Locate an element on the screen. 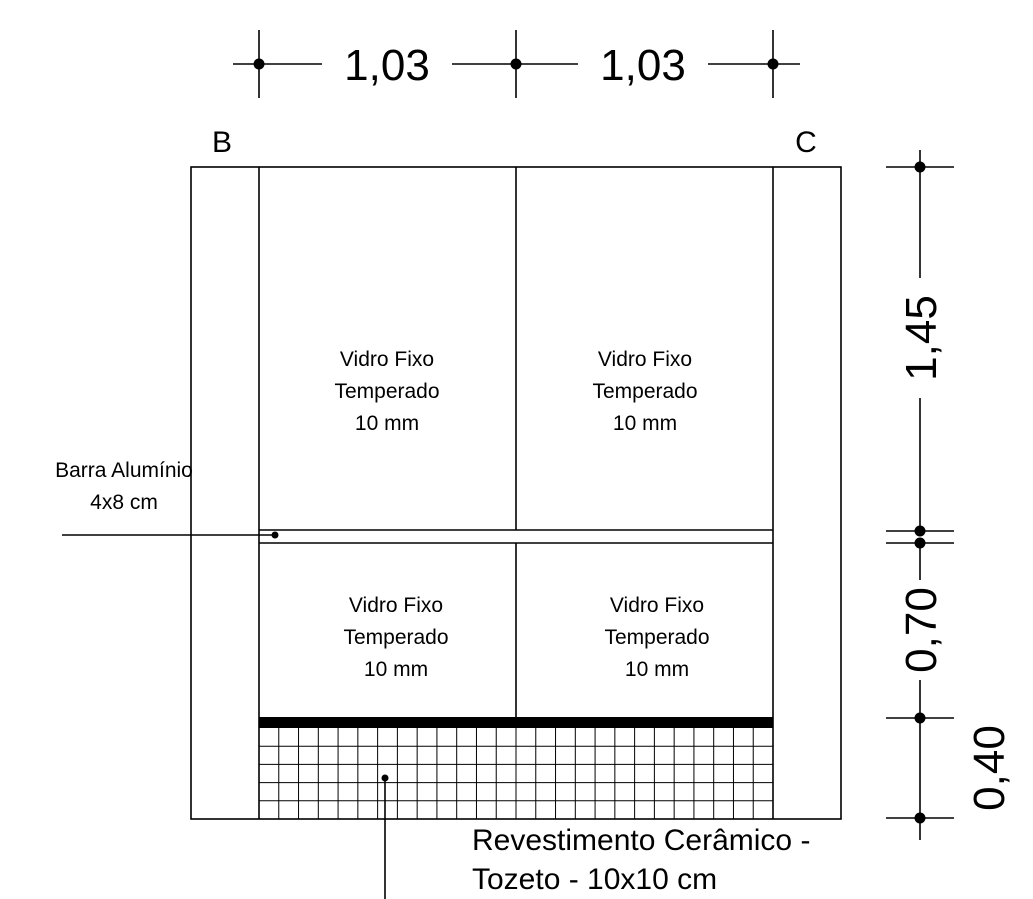 The width and height of the screenshot is (1033, 899). ceramic-tile-grid is located at coordinates (516, 773).